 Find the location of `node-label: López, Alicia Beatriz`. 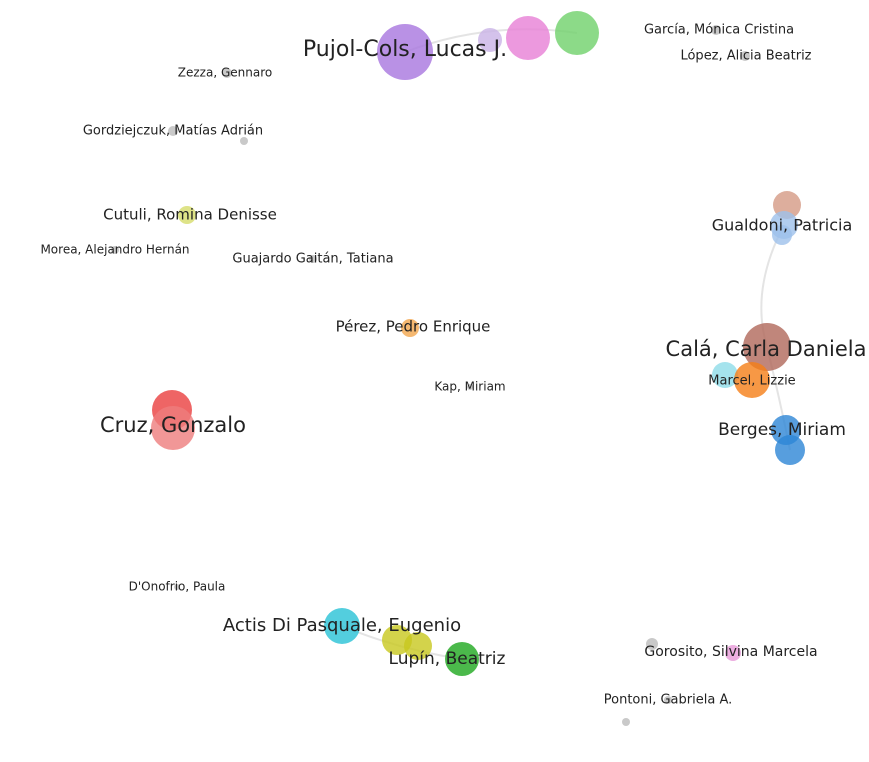

node-label: López, Alicia Beatriz is located at coordinates (745, 56).